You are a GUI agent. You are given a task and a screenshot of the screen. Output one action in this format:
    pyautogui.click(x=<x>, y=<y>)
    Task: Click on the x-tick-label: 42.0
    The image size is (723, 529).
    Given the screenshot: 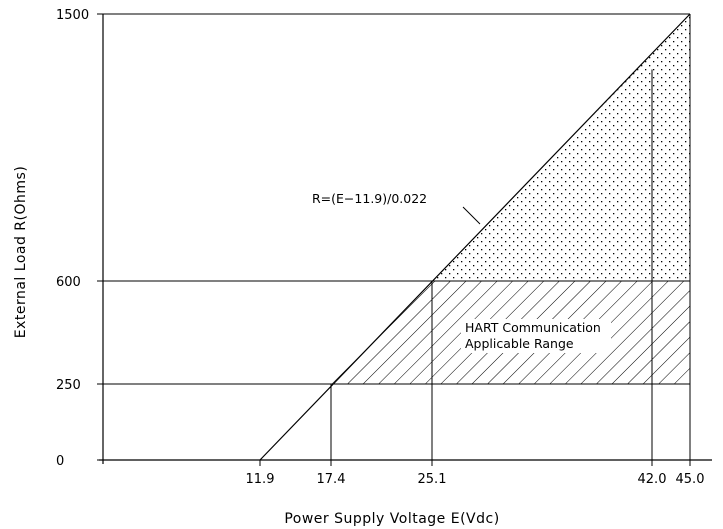 What is the action you would take?
    pyautogui.click(x=652, y=479)
    